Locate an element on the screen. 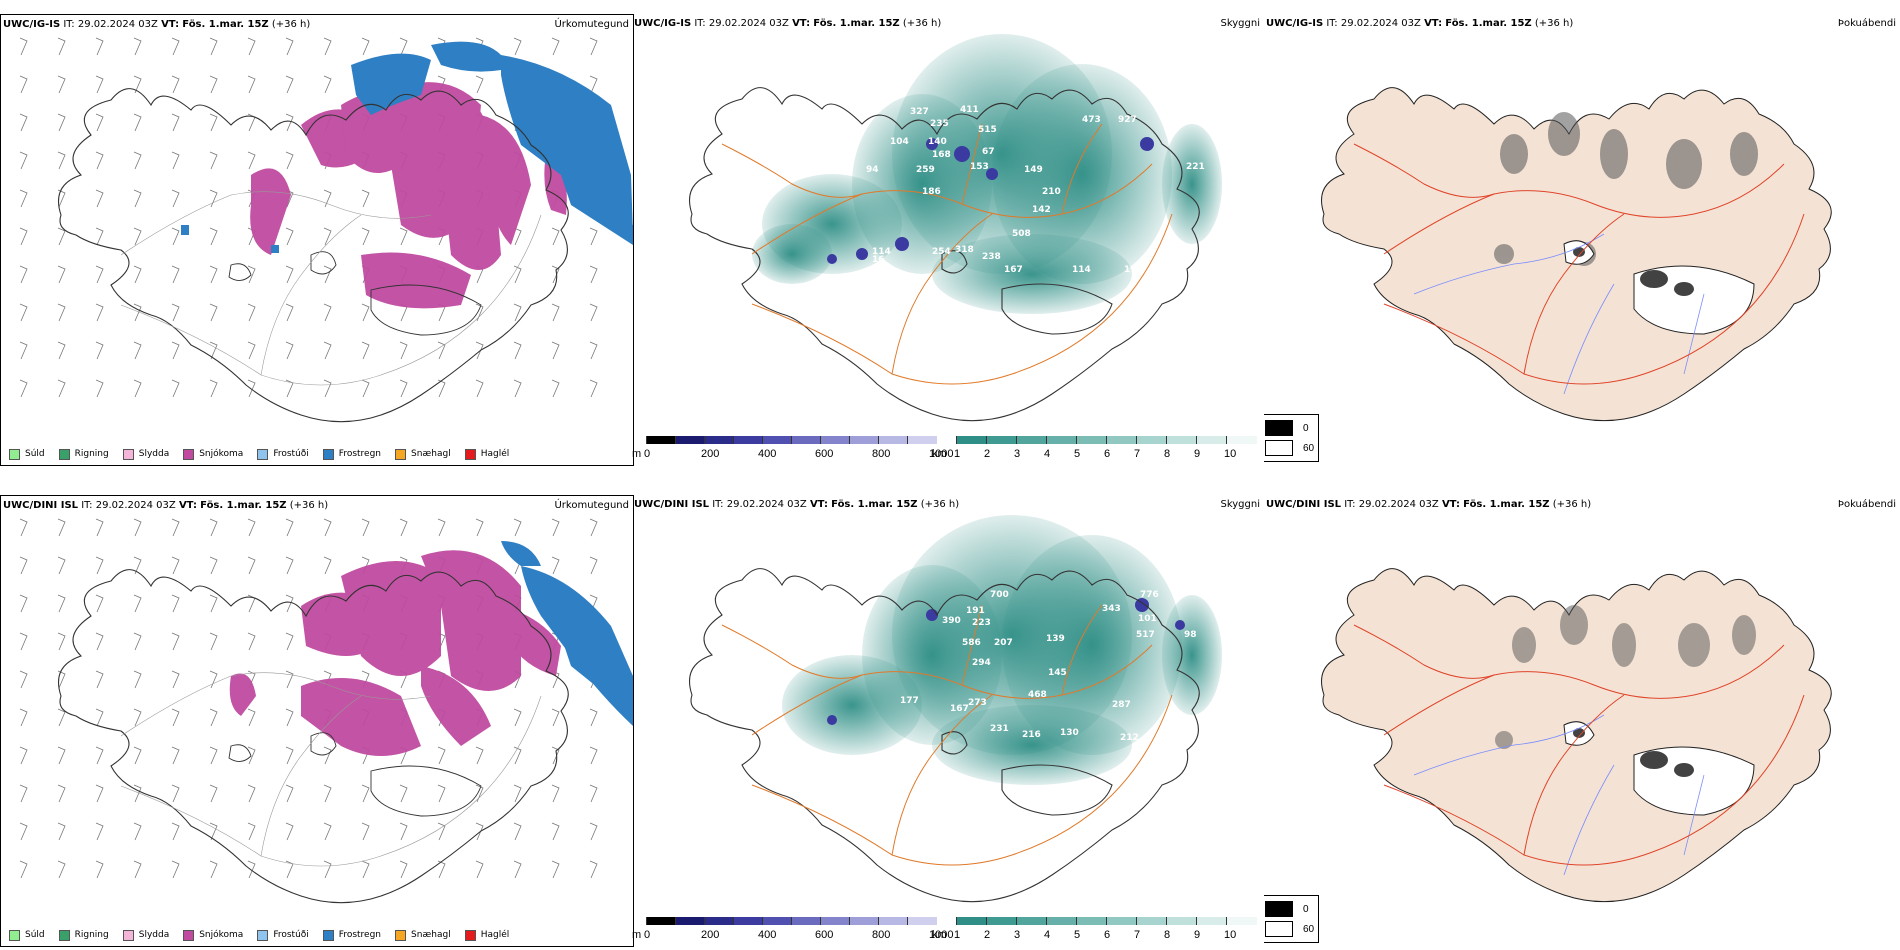 The width and height of the screenshot is (1900, 950). visibility-value-label: 212 is located at coordinates (1129, 738).